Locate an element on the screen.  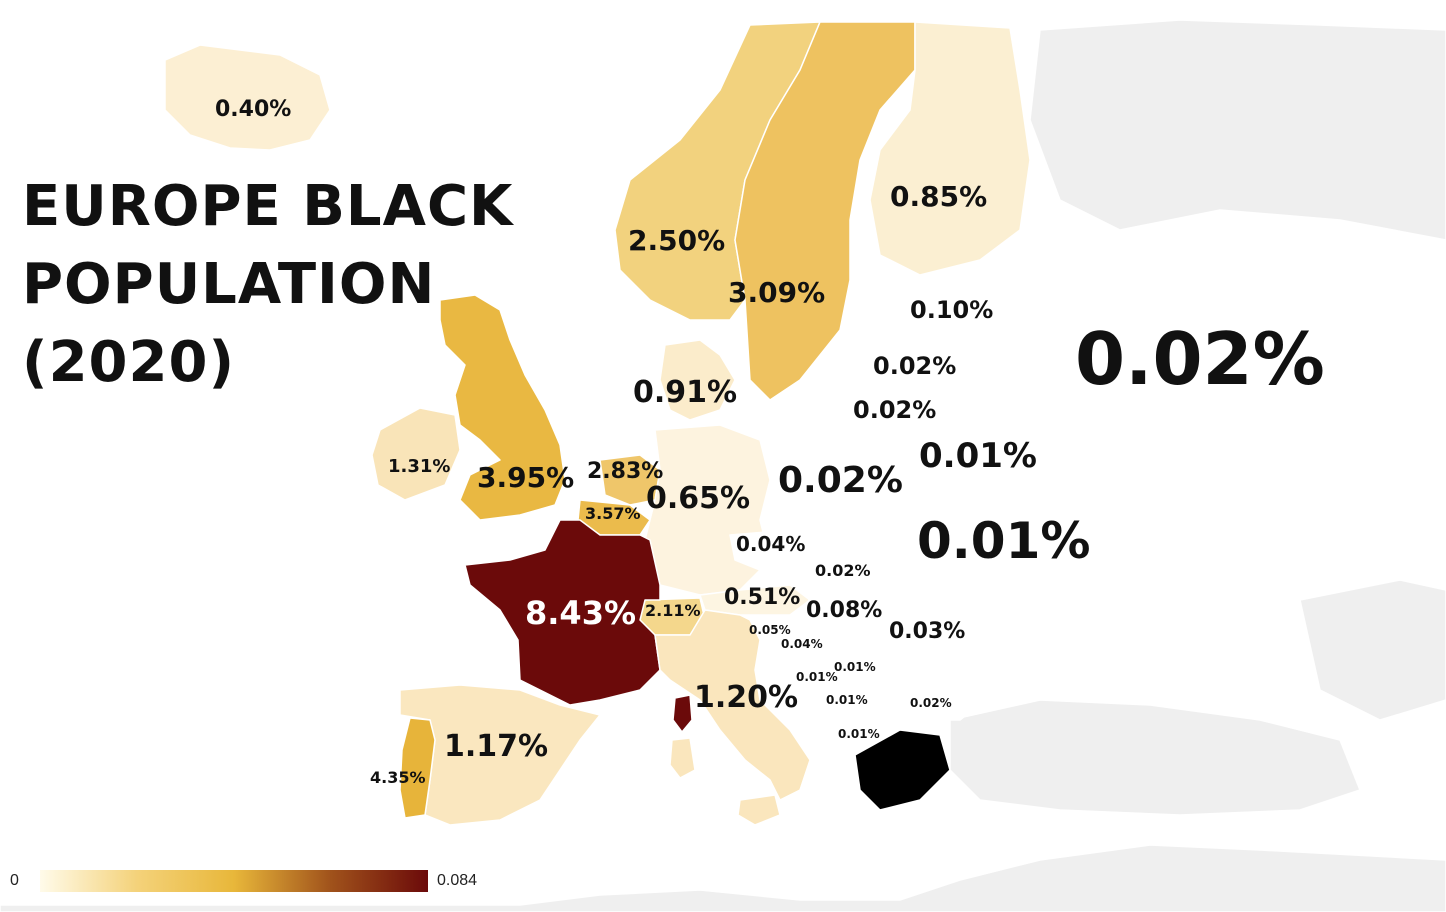
label-poland: 0.02% is located at coordinates (840, 480).